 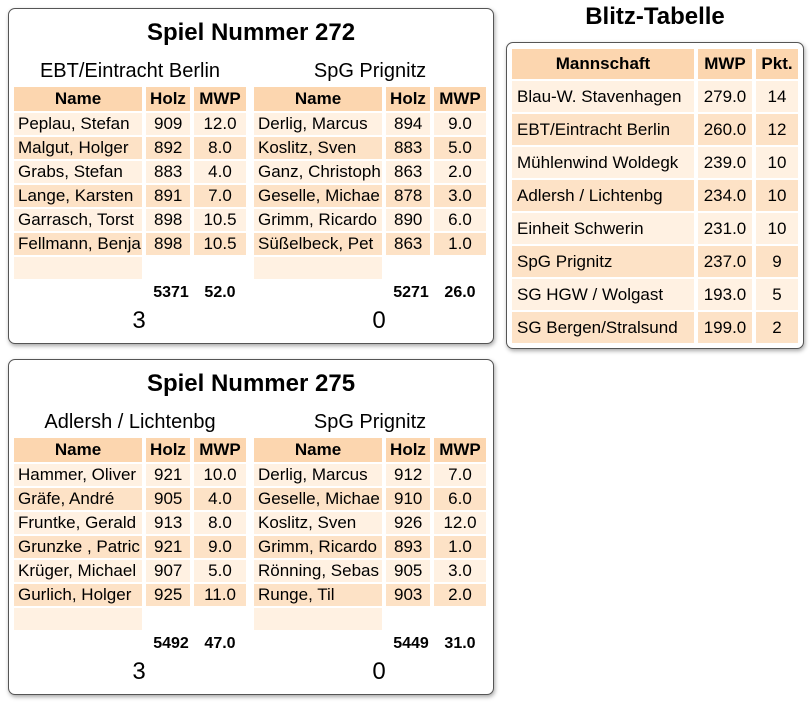 What do you see at coordinates (171, 292) in the screenshot?
I see `total-holz: 5371` at bounding box center [171, 292].